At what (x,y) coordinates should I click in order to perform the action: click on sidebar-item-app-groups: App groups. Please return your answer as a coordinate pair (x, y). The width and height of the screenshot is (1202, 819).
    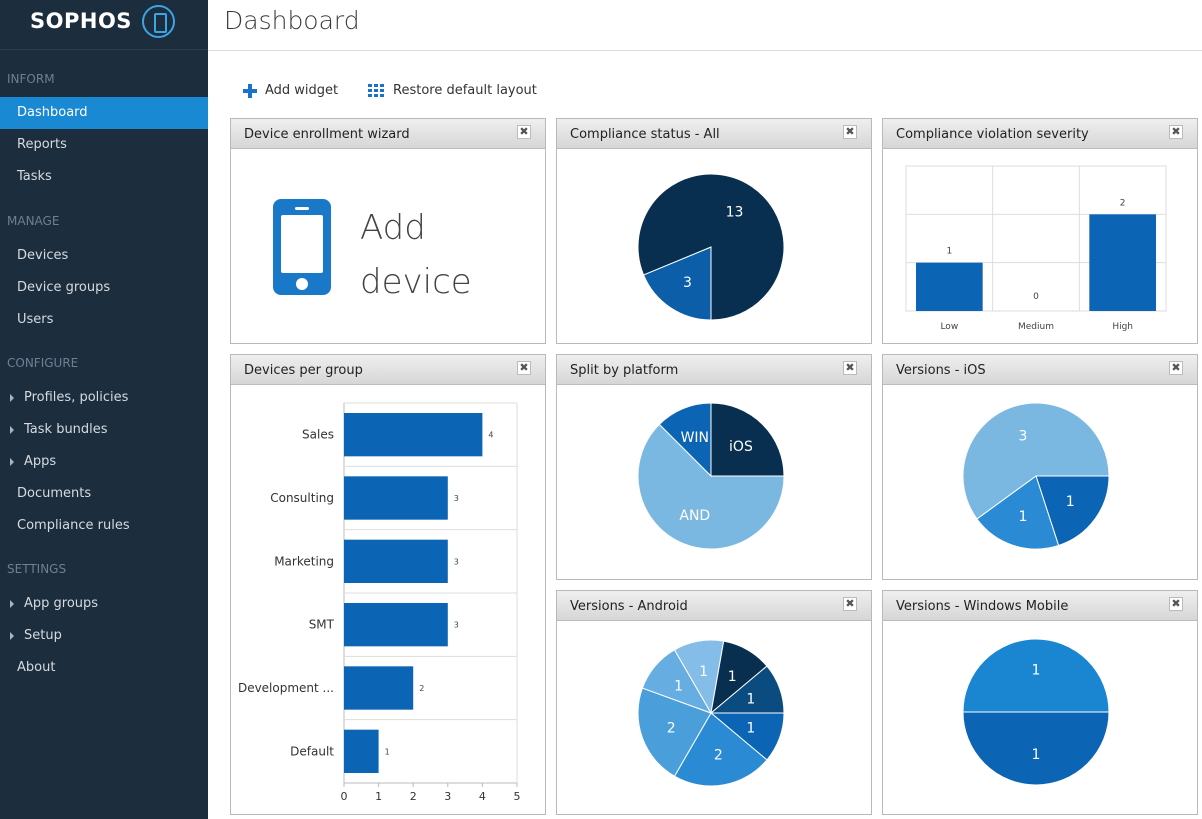
    Looking at the image, I should click on (104, 604).